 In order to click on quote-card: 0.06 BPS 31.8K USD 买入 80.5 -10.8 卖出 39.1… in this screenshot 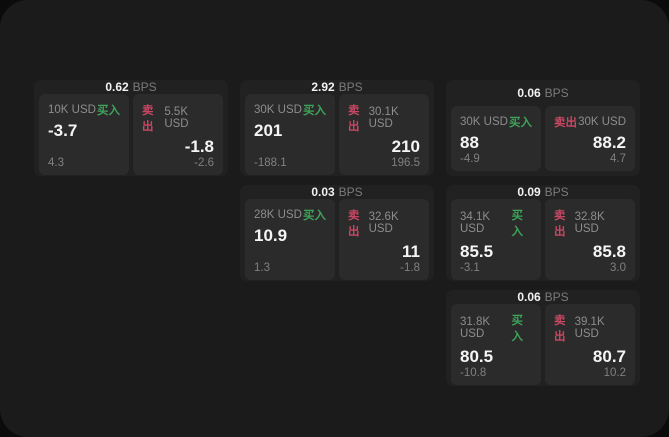, I will do `click(543, 338)`.